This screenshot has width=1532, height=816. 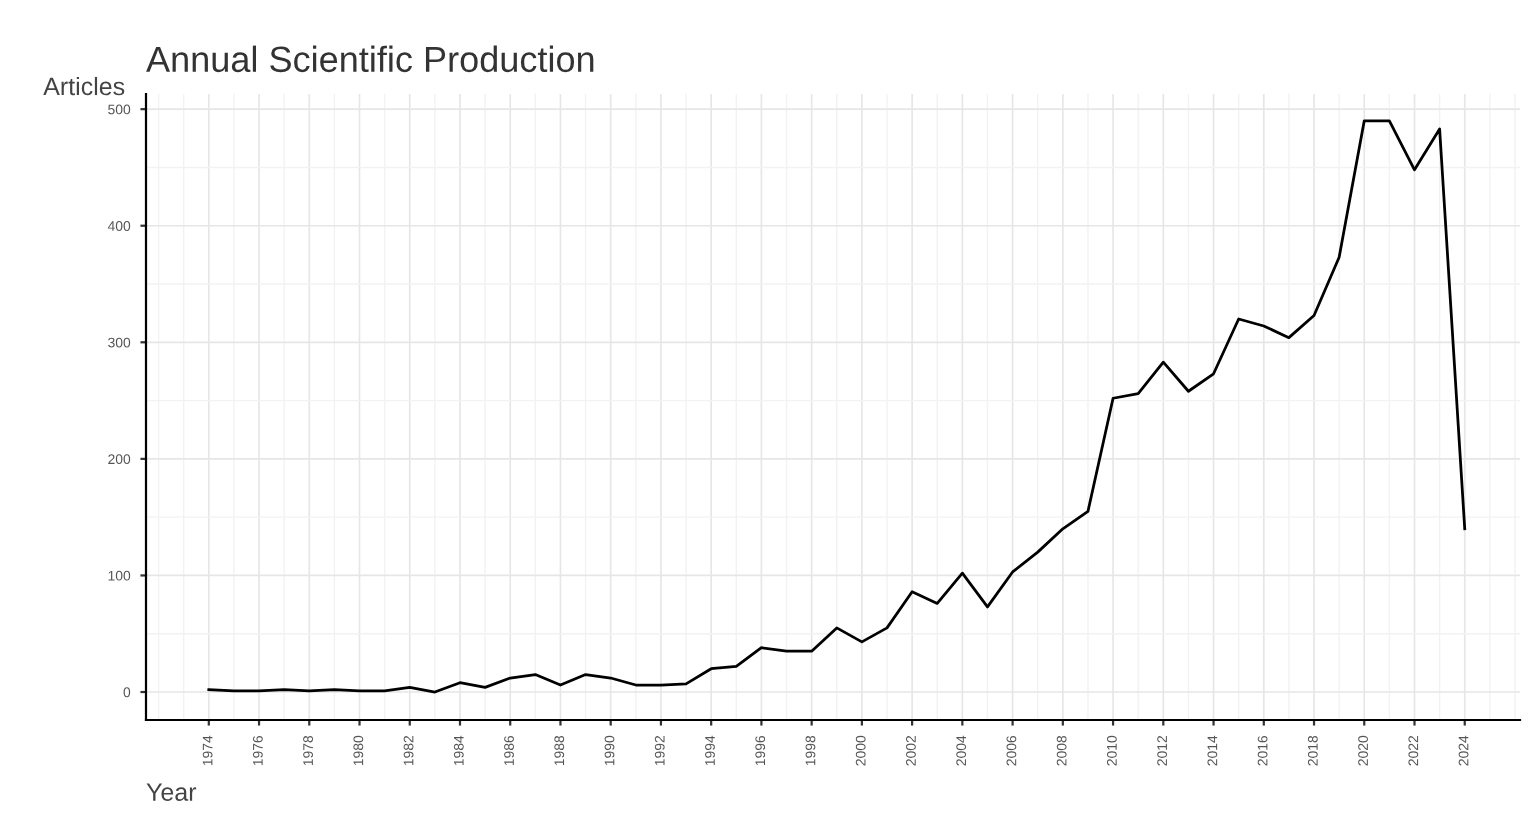 What do you see at coordinates (171, 792) in the screenshot?
I see `x-axis-title: Year` at bounding box center [171, 792].